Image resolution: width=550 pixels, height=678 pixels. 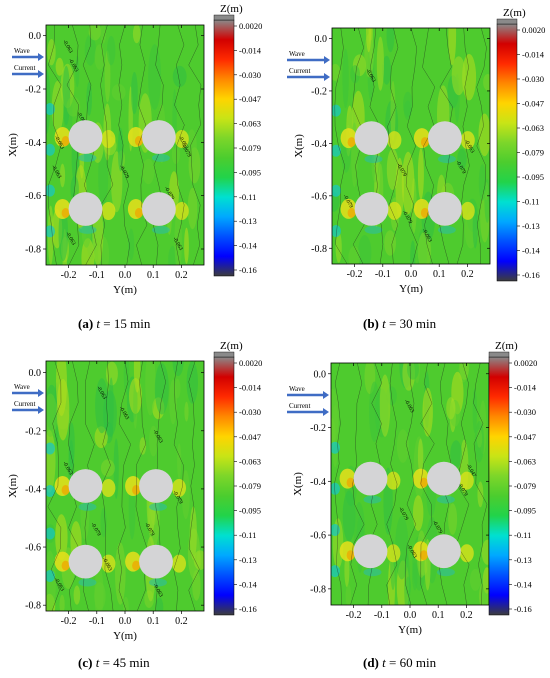 What do you see at coordinates (466, 615) in the screenshot?
I see `x-tick-label: 0.2` at bounding box center [466, 615].